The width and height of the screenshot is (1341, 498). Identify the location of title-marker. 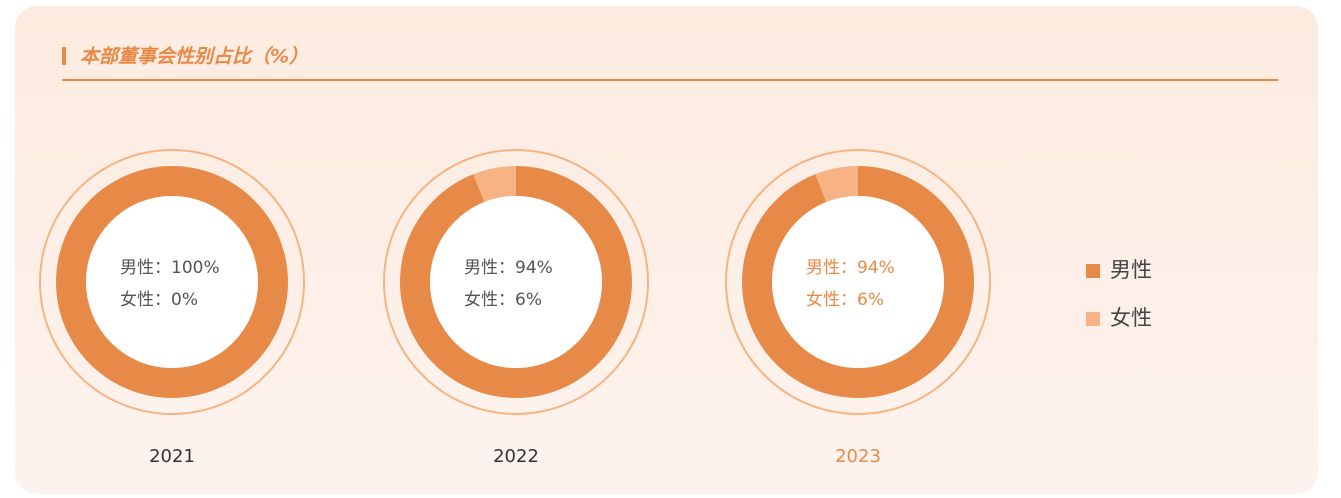
(64, 56).